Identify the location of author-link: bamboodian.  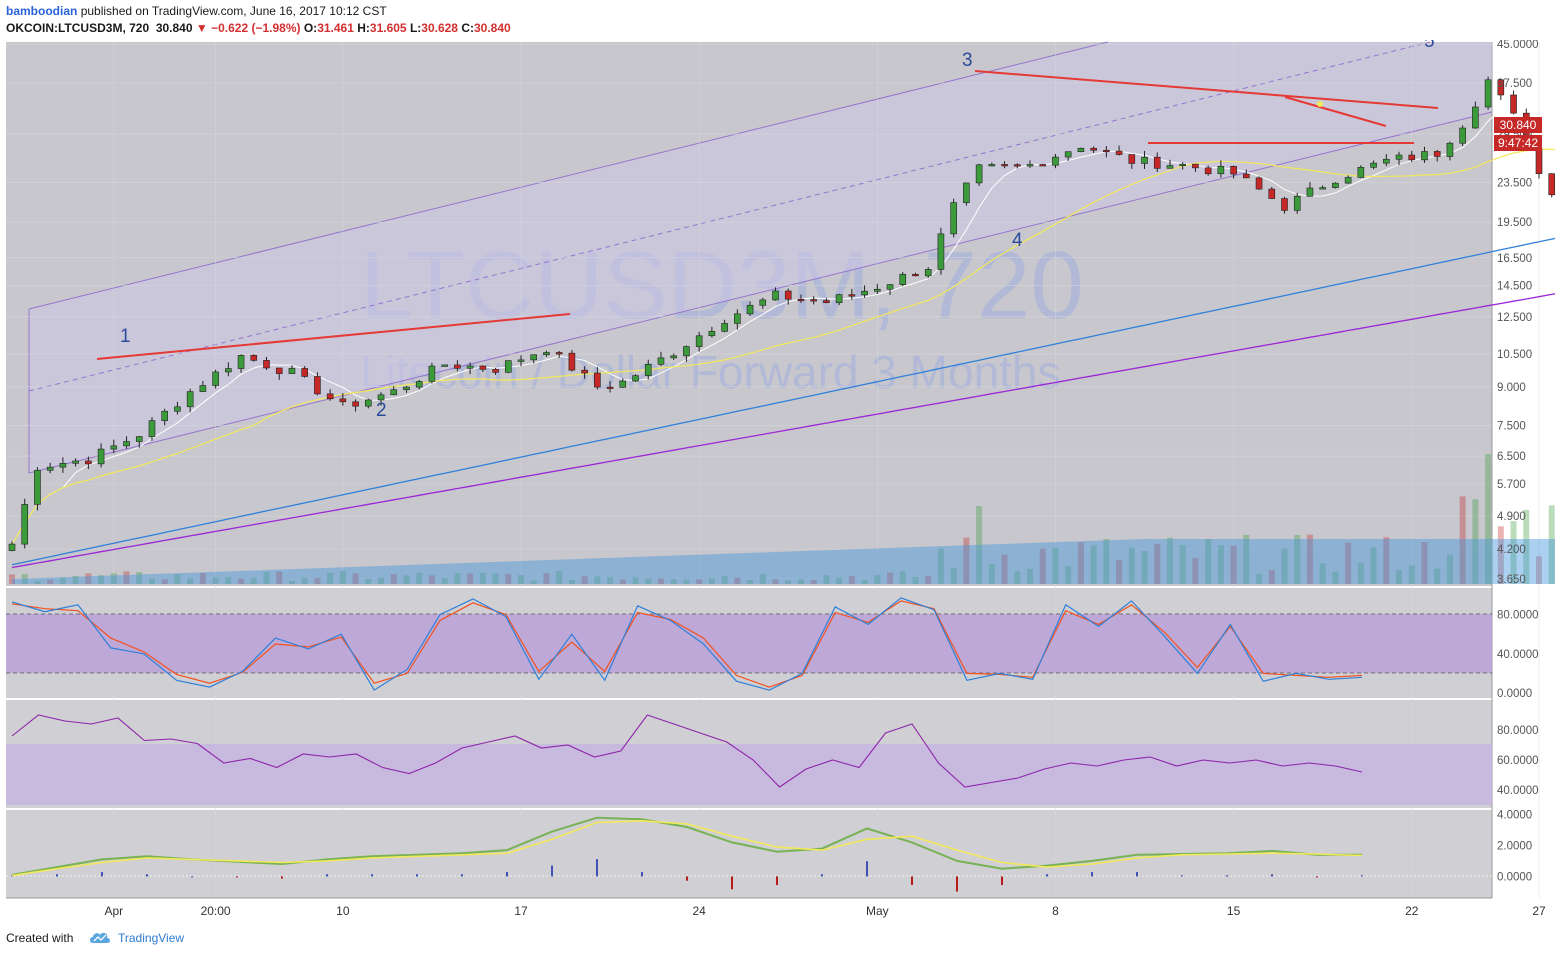
(42, 11).